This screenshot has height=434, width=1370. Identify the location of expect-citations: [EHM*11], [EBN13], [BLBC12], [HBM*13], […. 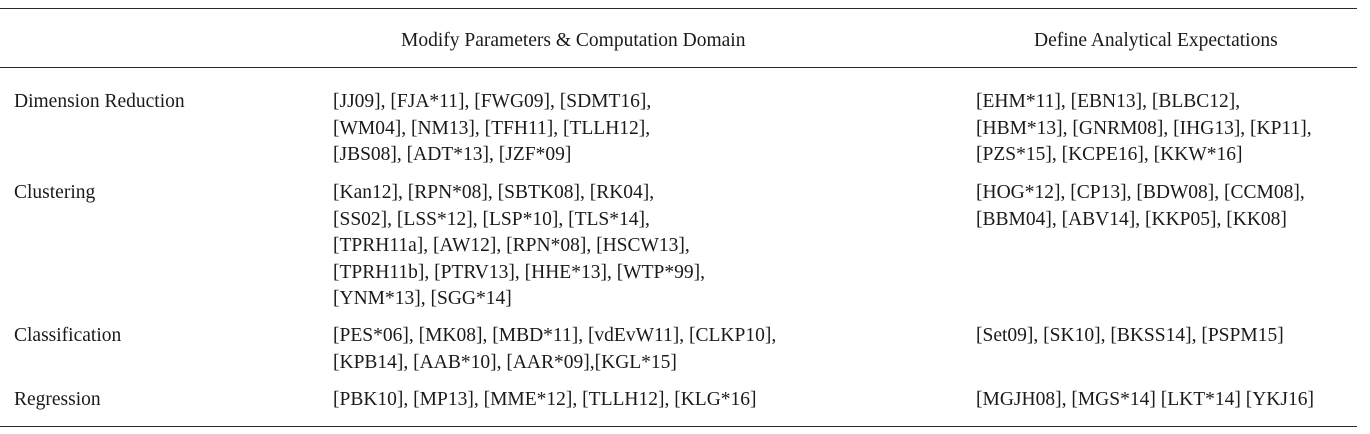
(1144, 129).